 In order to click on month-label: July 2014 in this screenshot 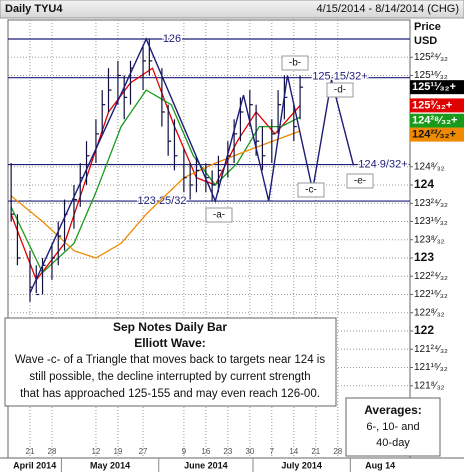, I will do `click(301, 465)`.